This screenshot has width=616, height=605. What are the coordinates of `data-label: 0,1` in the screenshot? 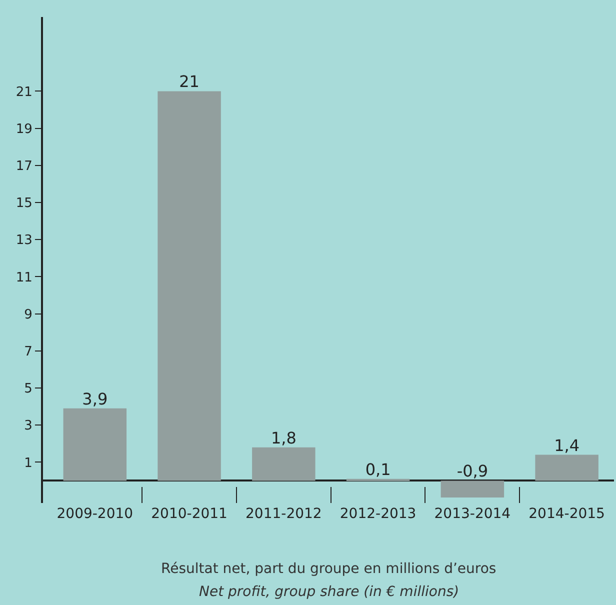 It's located at (378, 469).